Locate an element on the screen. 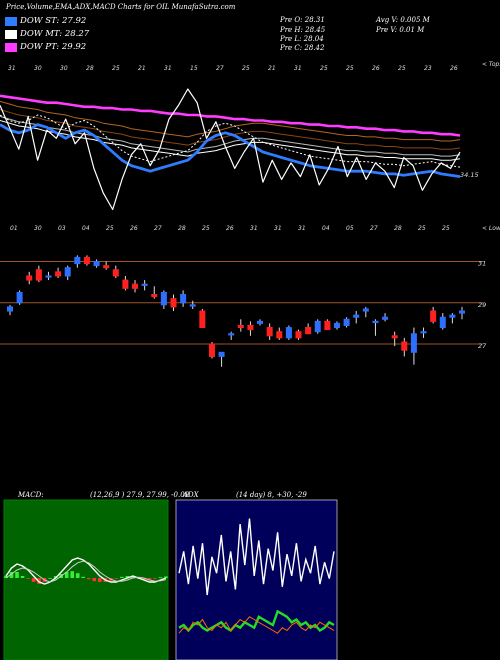 The height and width of the screenshot is (660, 500). bottom-date-label: 30 is located at coordinates (38, 228).